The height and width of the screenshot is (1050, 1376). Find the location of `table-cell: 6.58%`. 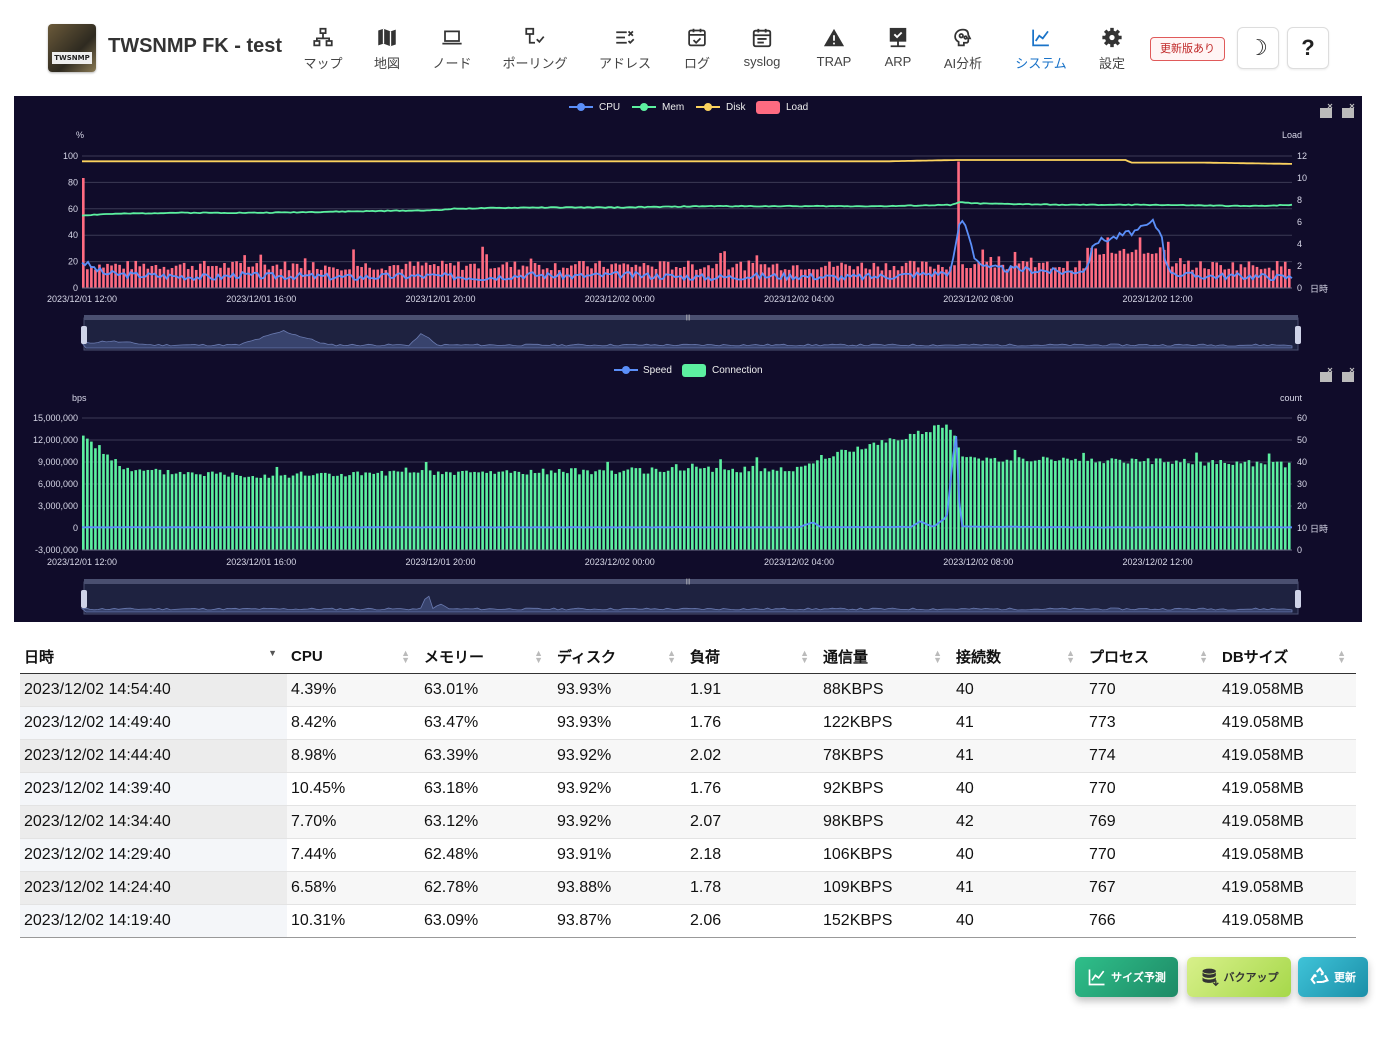

table-cell: 6.58% is located at coordinates (353, 888).